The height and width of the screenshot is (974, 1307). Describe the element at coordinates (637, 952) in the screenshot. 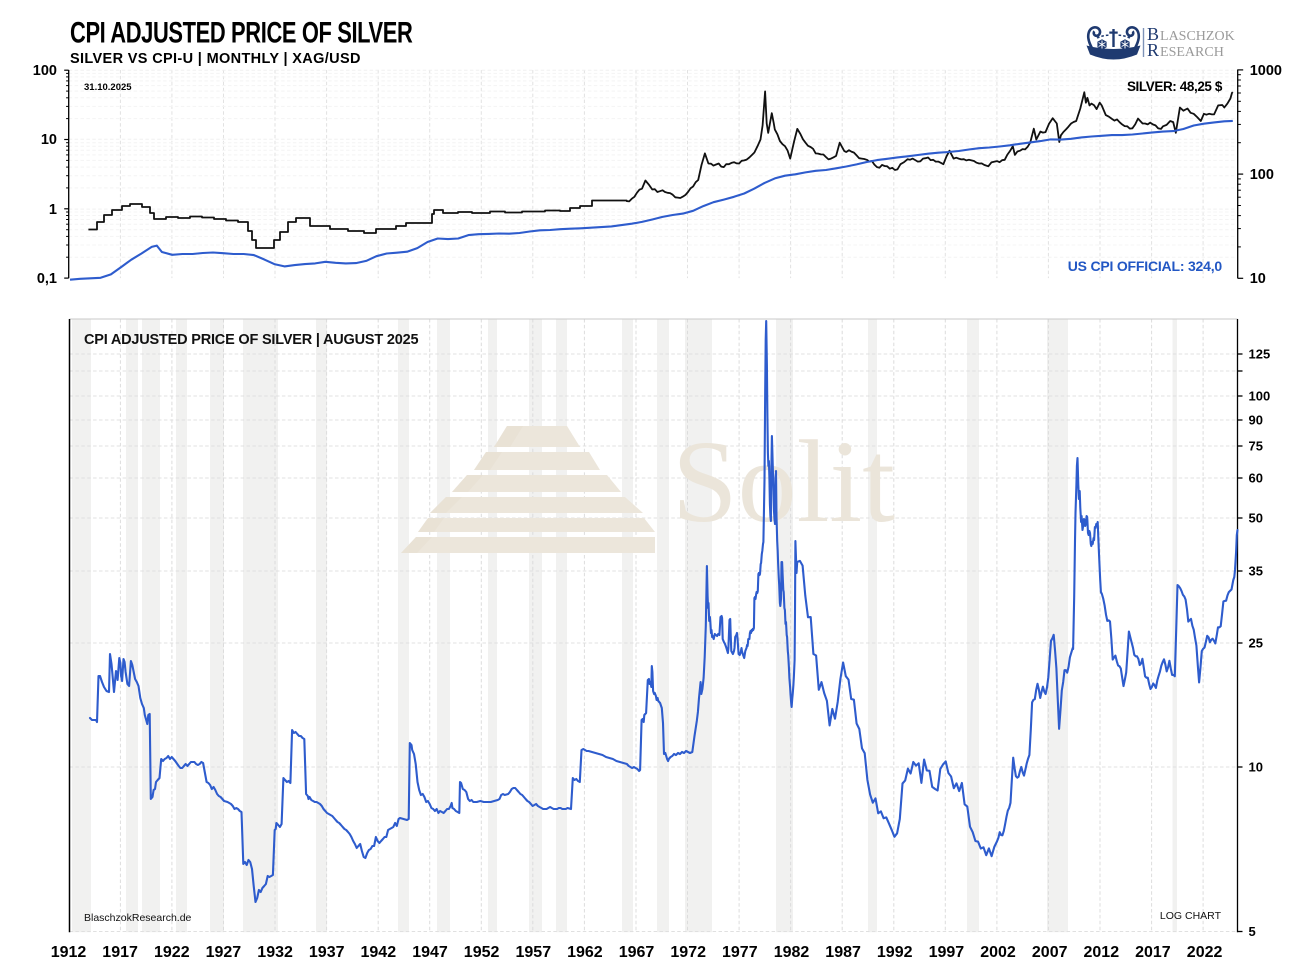

I see `svg-text: 1967` at that location.